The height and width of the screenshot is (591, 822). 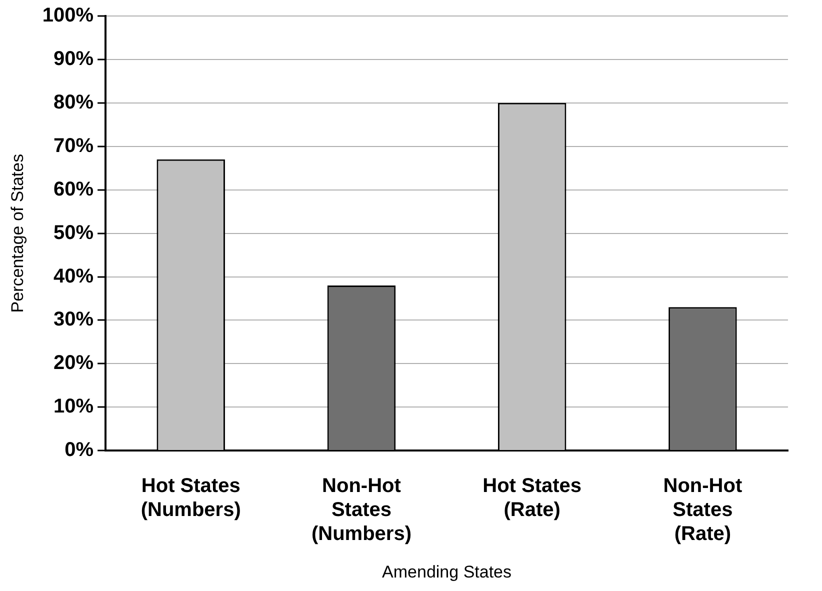 What do you see at coordinates (74, 363) in the screenshot?
I see `y-tick-label: 20%` at bounding box center [74, 363].